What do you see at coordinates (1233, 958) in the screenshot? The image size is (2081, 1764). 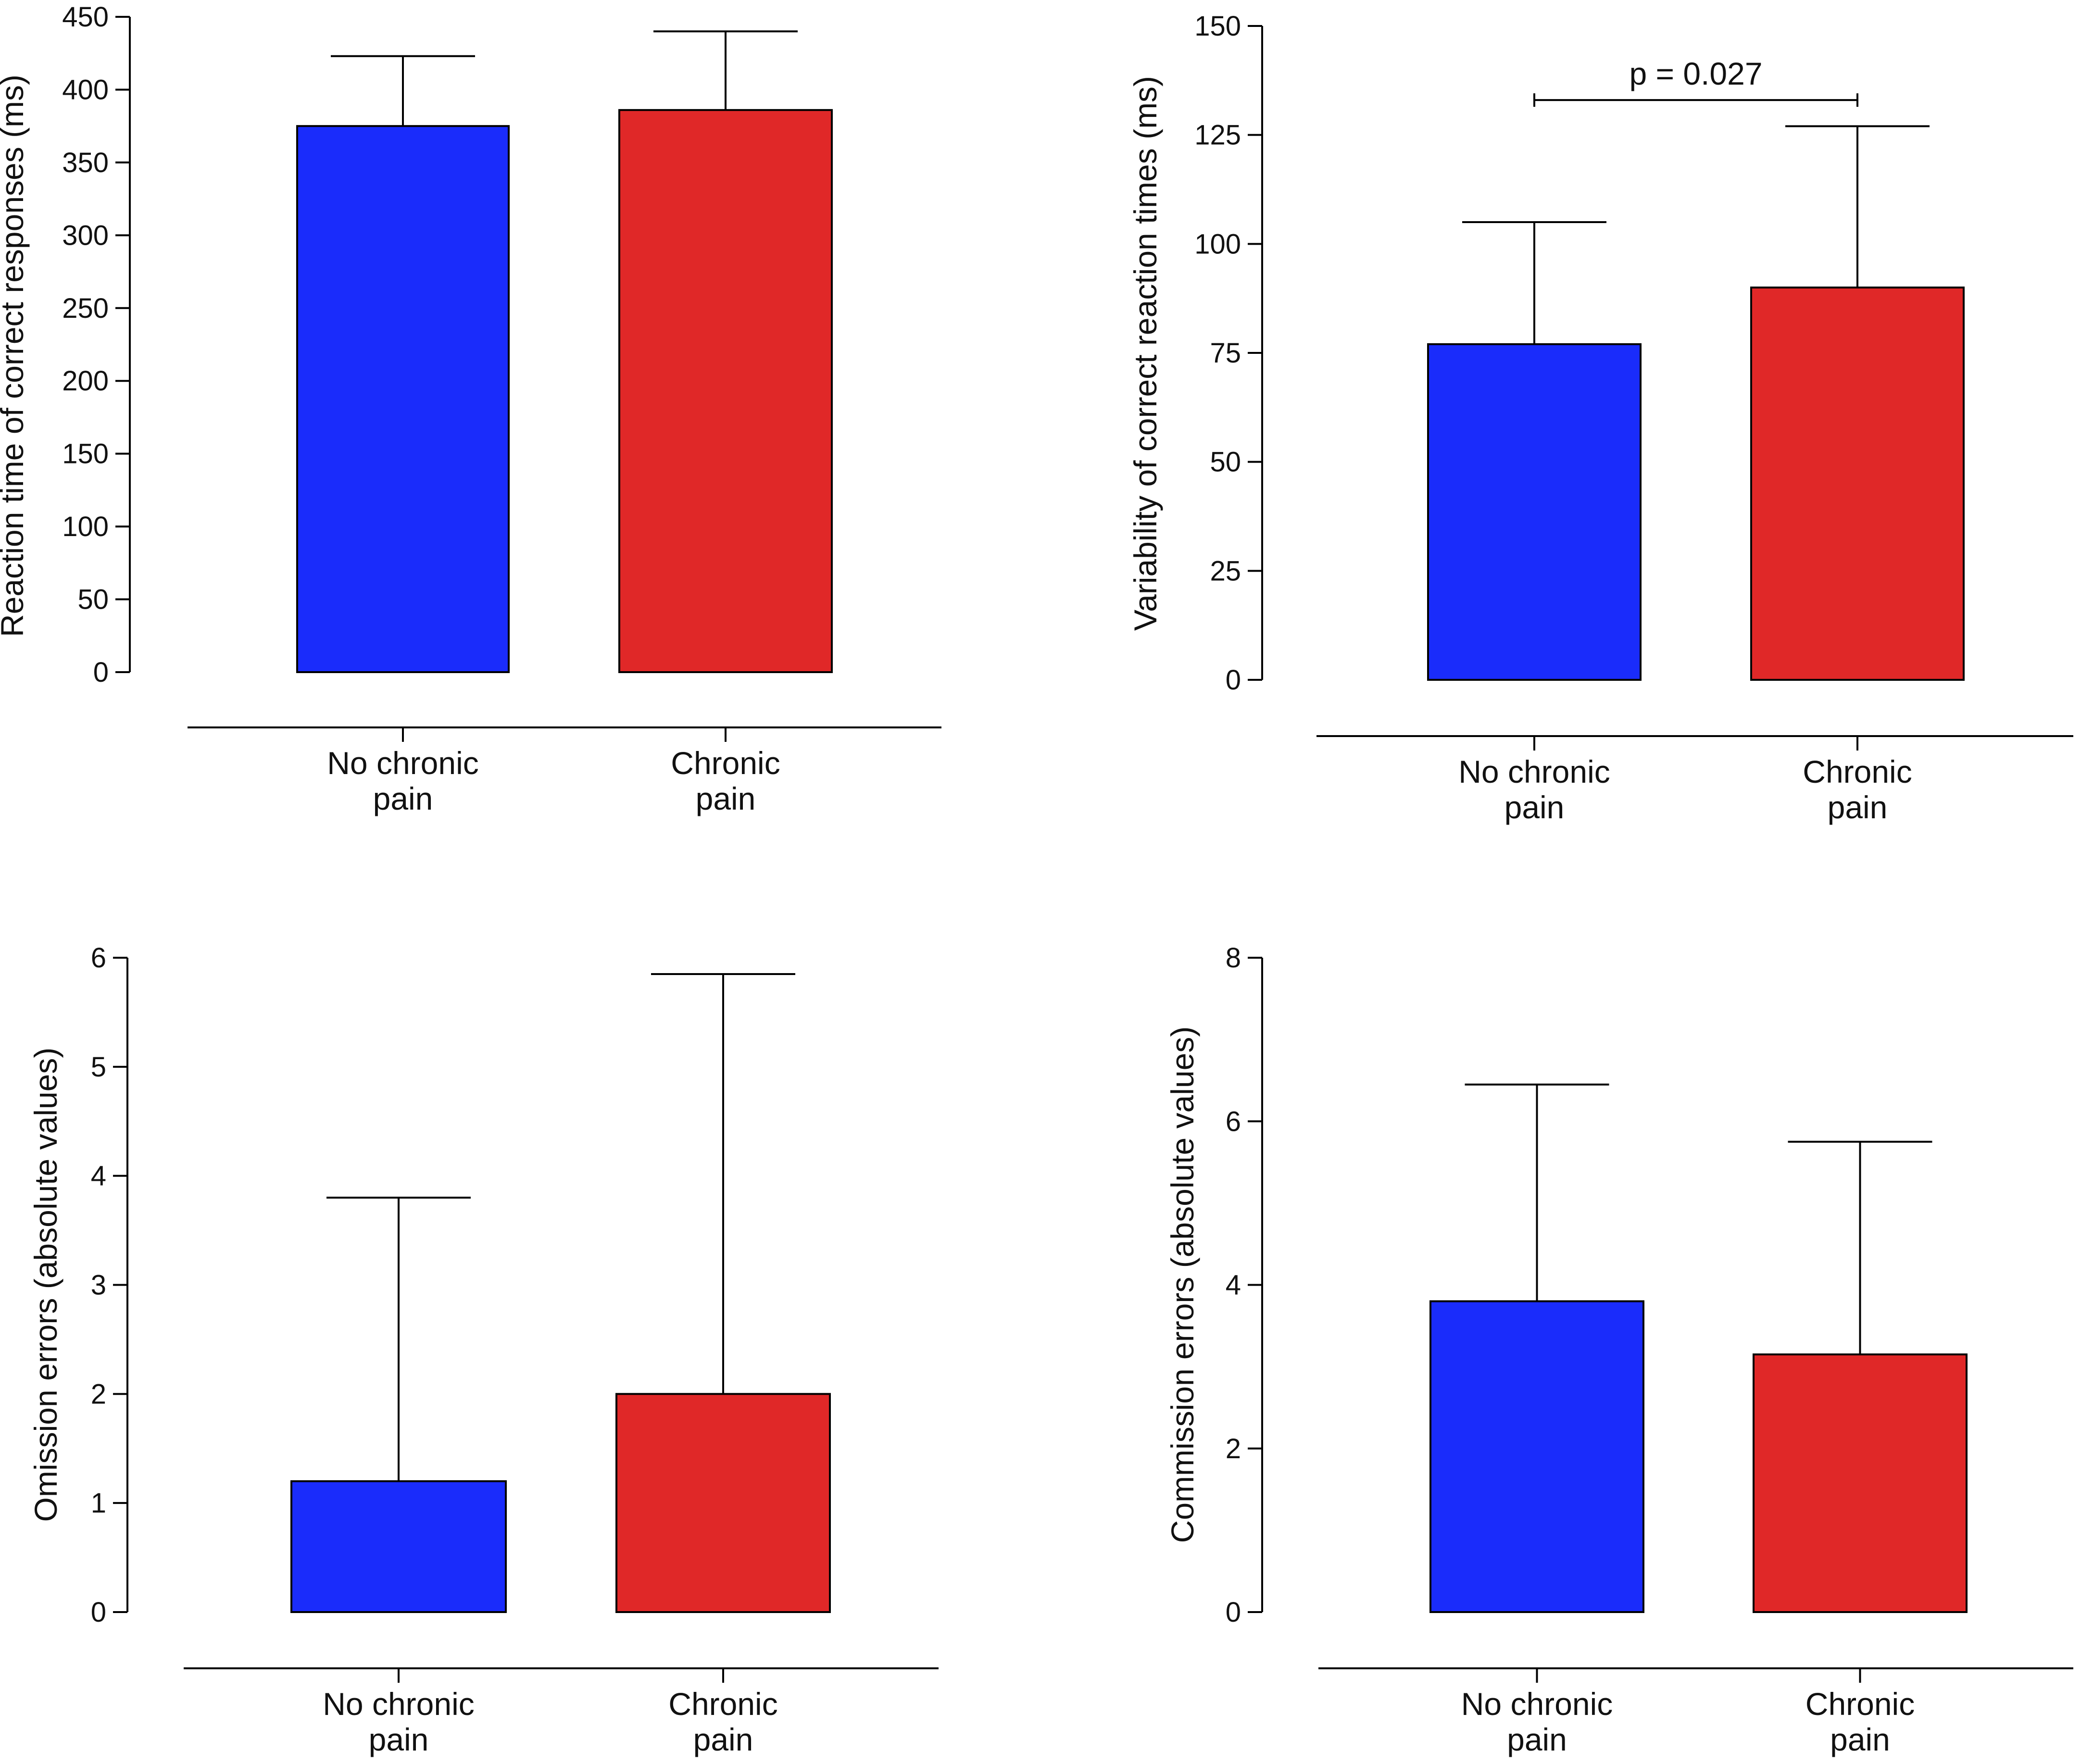 I see `y-tick-label: 8` at bounding box center [1233, 958].